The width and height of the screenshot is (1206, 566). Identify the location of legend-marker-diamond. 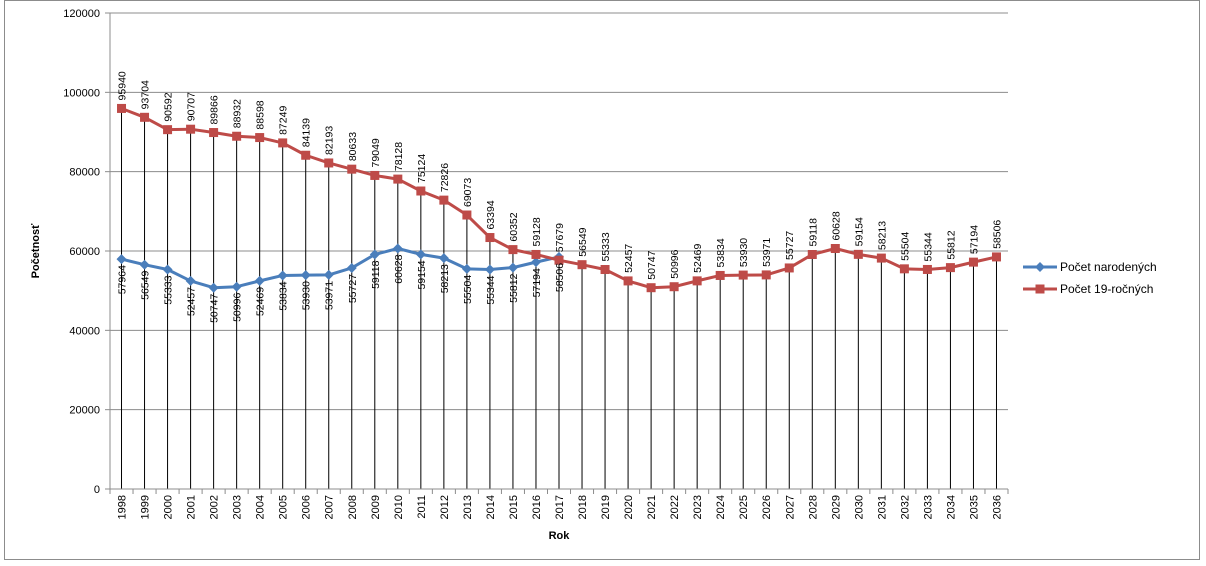
(1040, 267).